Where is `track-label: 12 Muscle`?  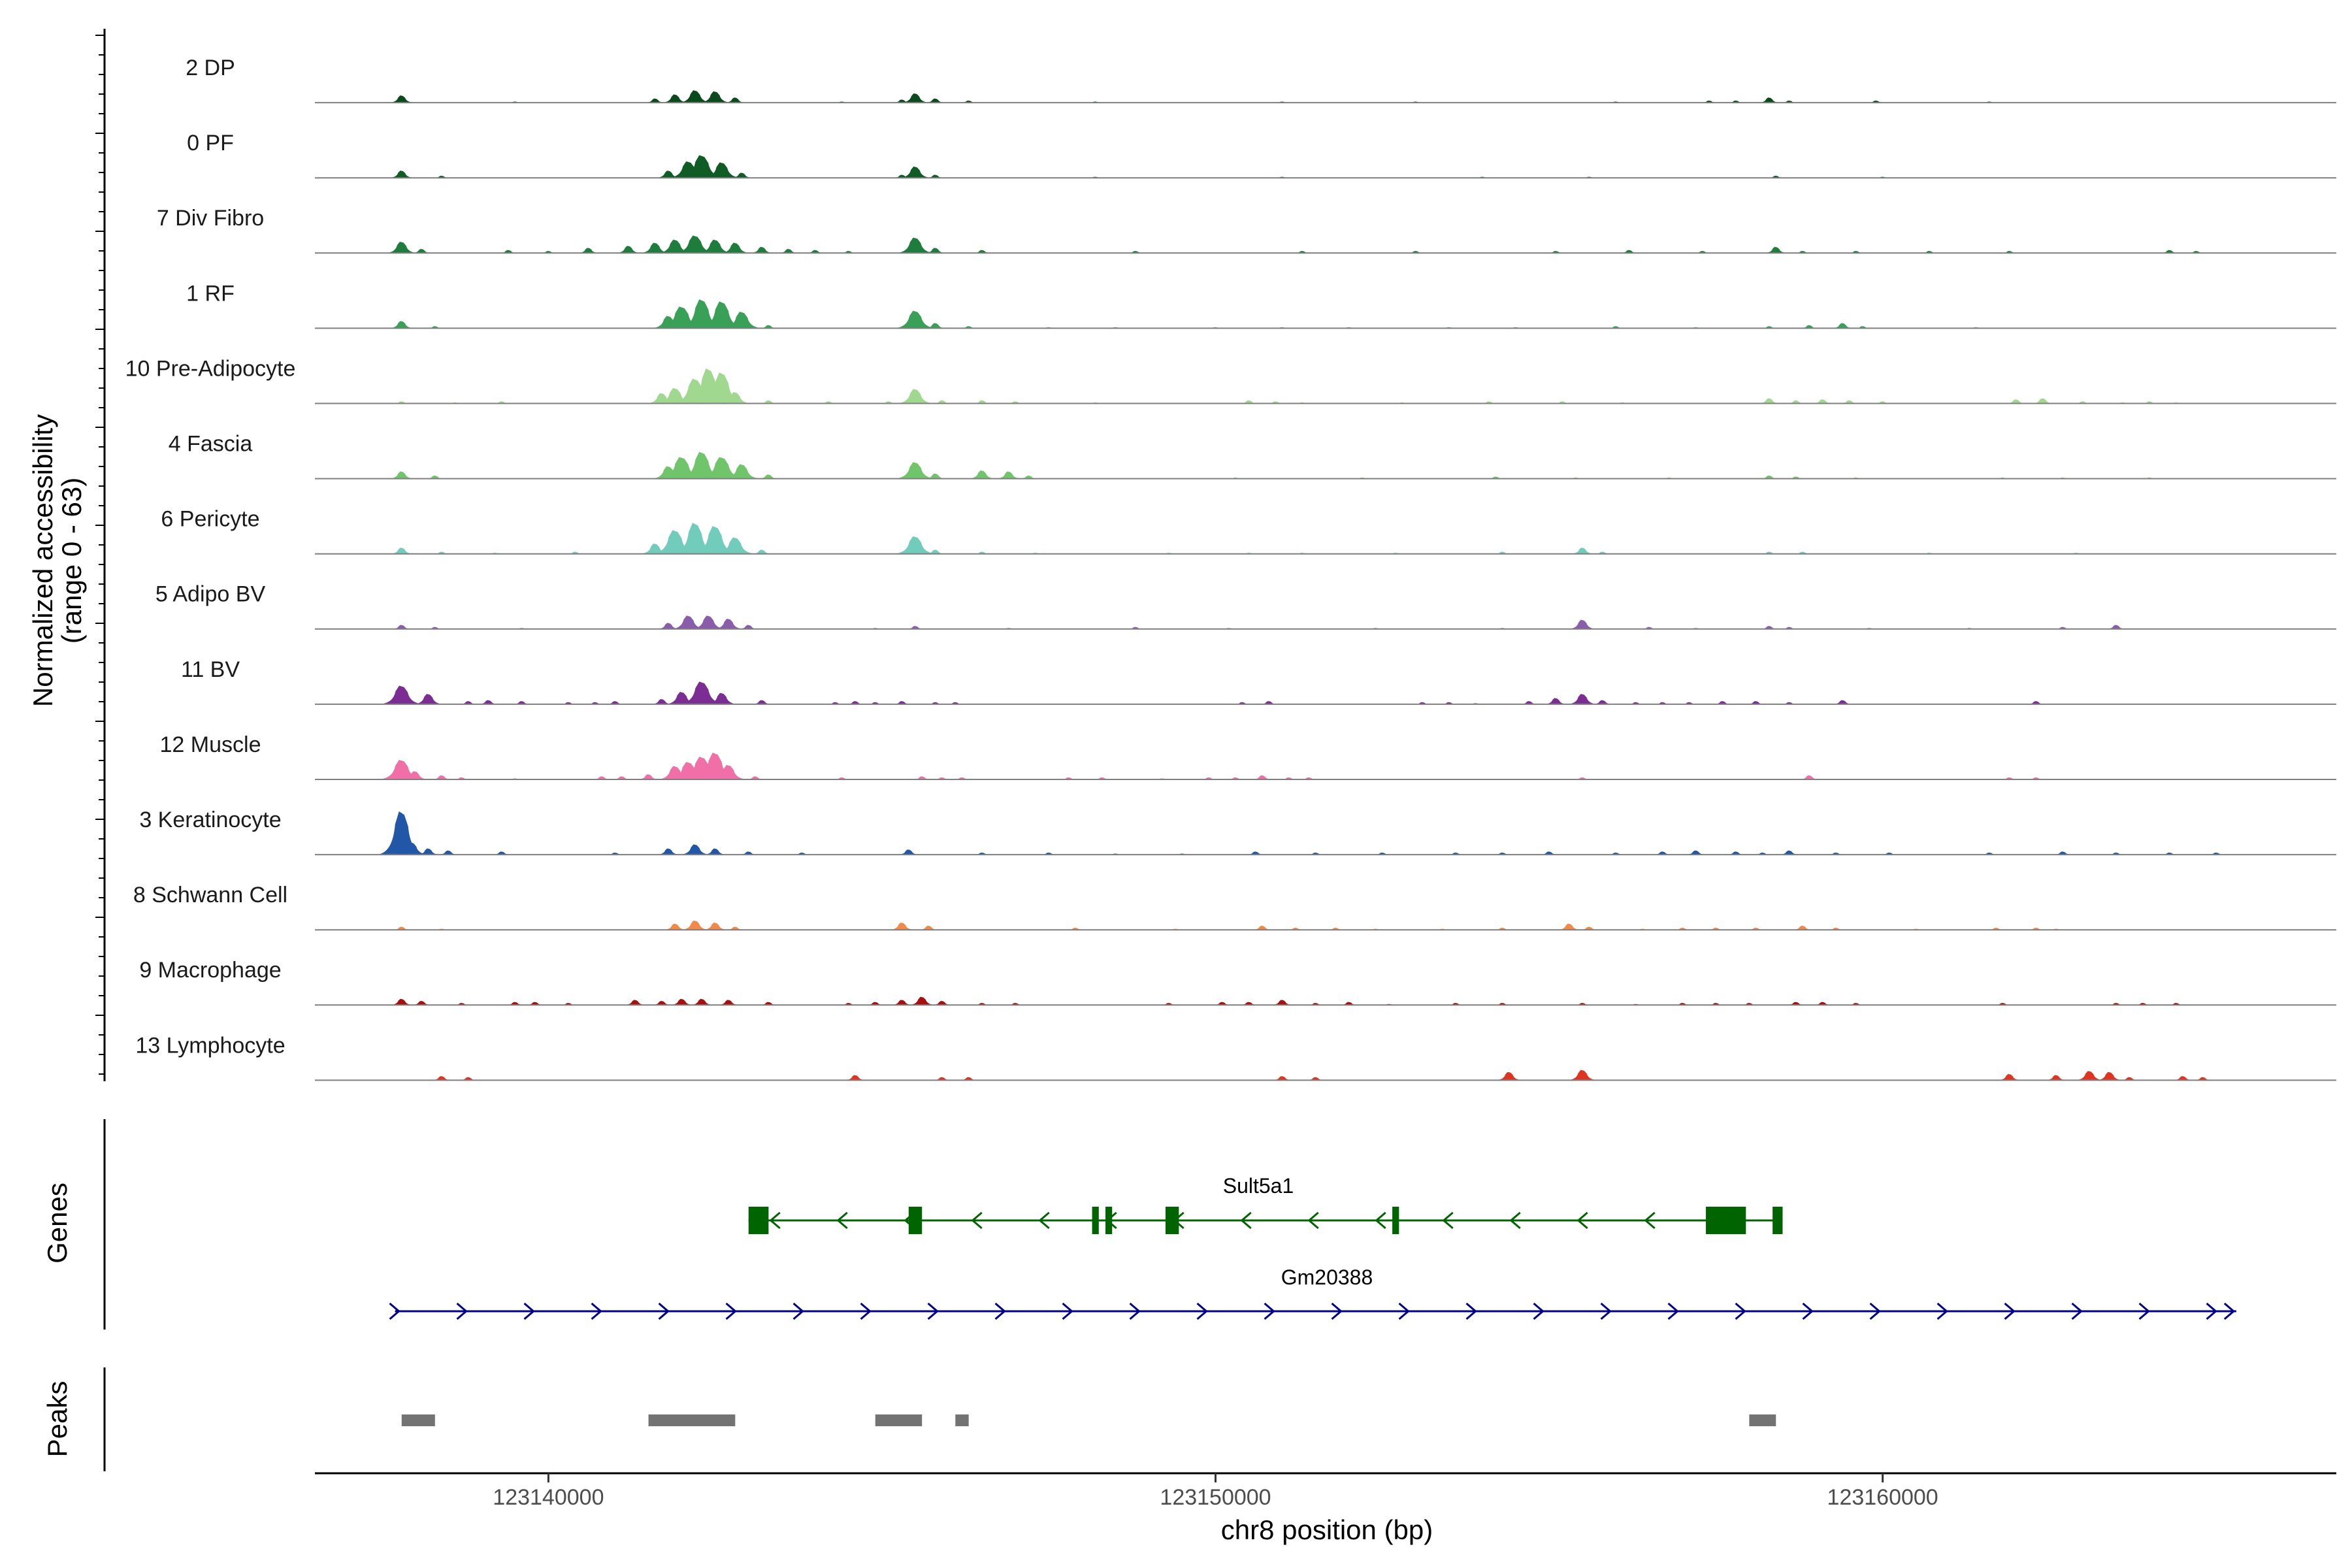 track-label: 12 Muscle is located at coordinates (210, 744).